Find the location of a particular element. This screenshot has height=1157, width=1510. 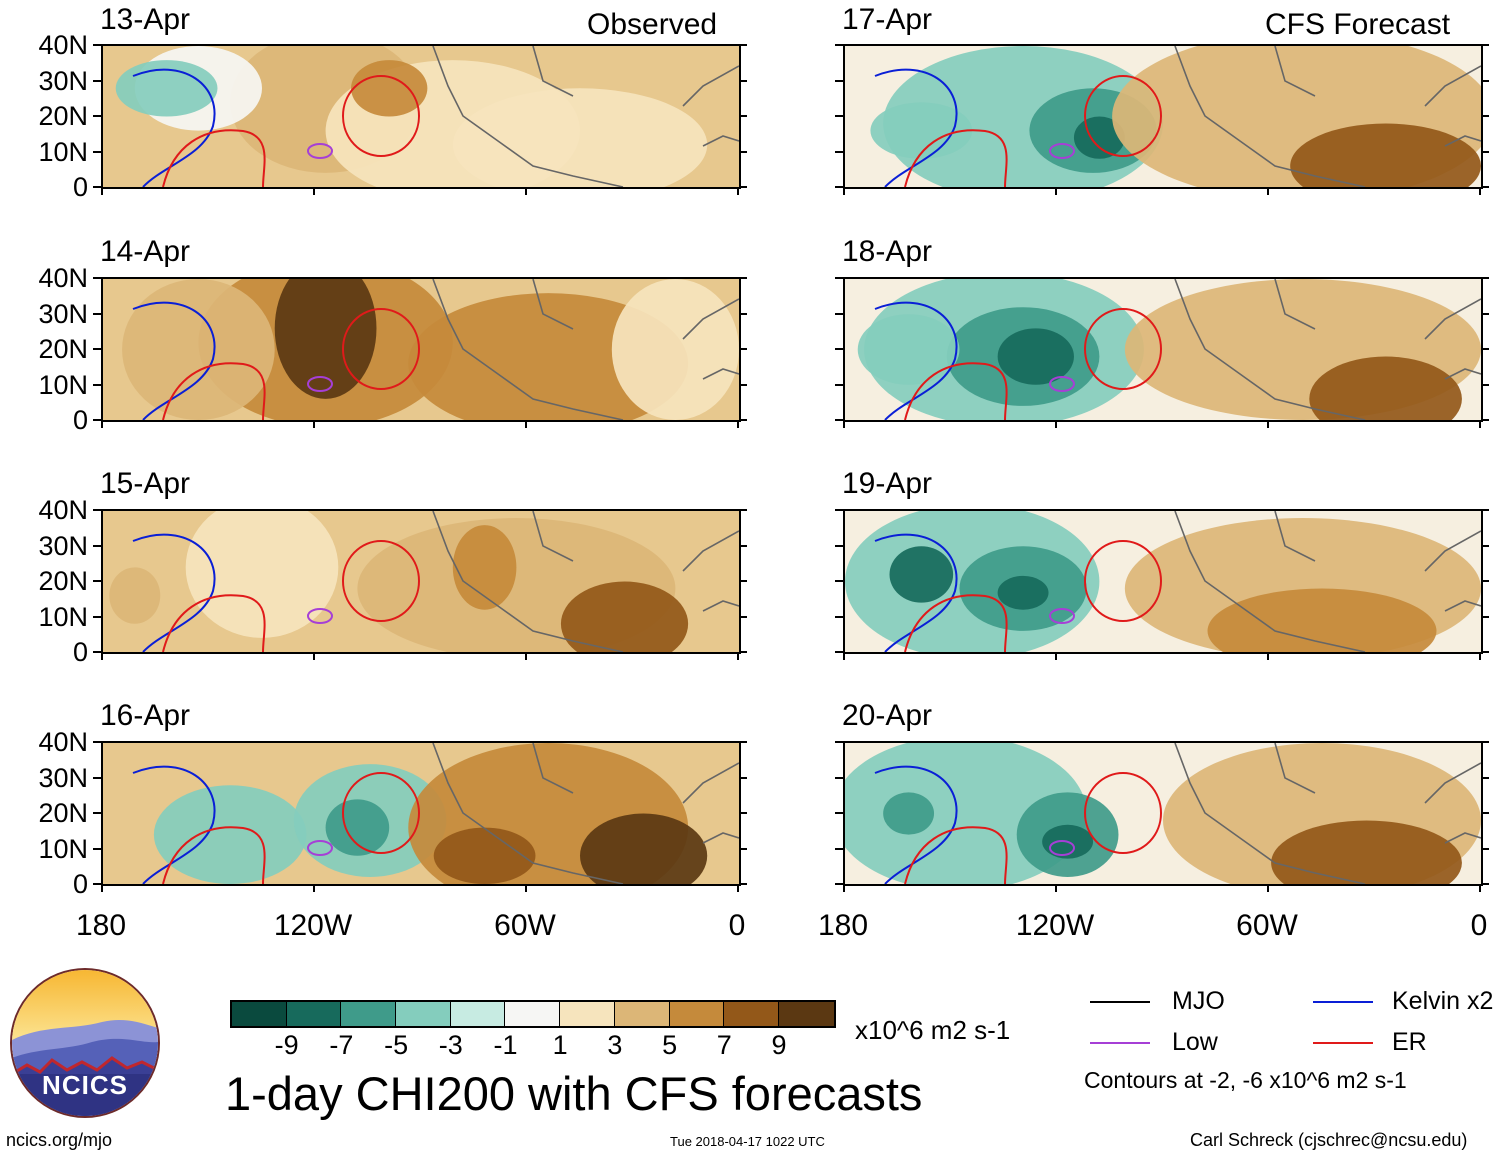

y-tick-label: 0 is located at coordinates (80, 884).